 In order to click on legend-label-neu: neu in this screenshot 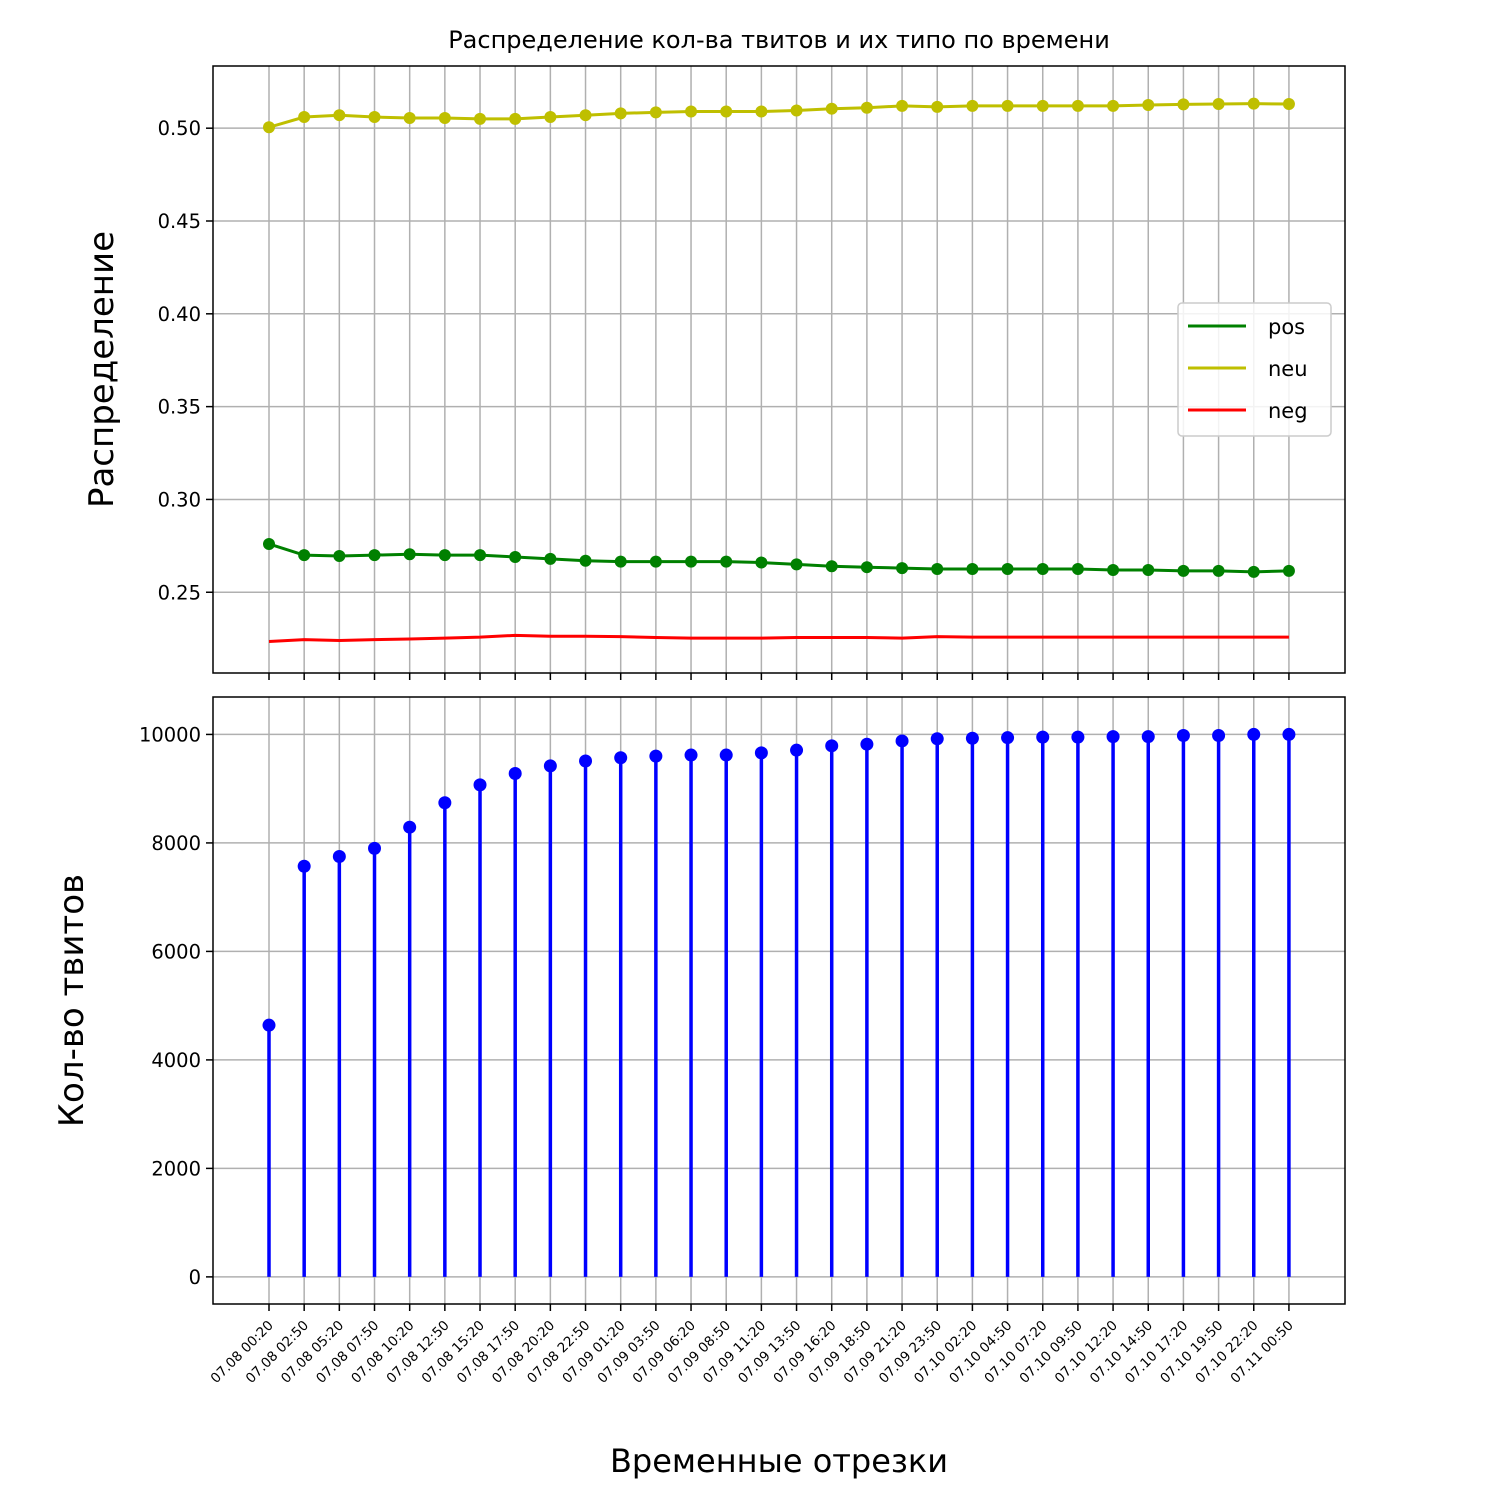, I will do `click(1288, 369)`.